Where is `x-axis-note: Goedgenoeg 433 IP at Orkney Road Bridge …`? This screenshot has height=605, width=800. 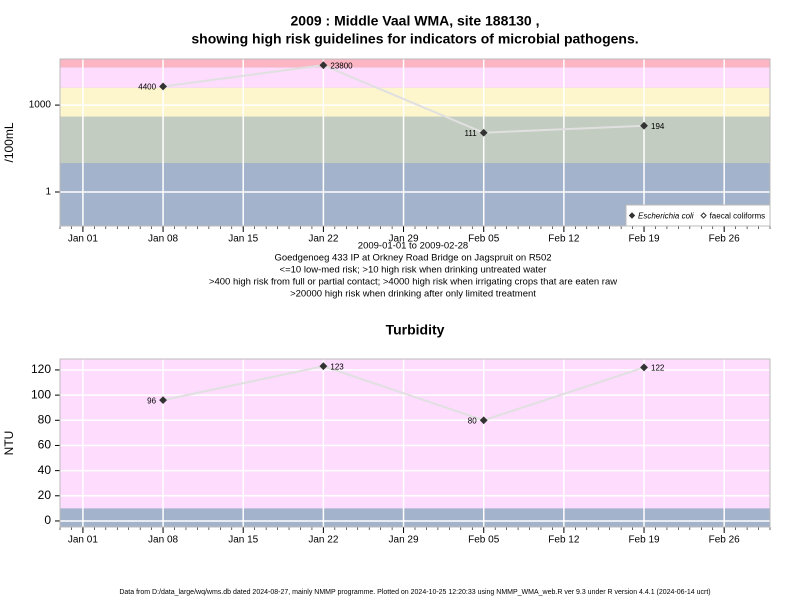 x-axis-note: Goedgenoeg 433 IP at Orkney Road Bridge … is located at coordinates (412, 258).